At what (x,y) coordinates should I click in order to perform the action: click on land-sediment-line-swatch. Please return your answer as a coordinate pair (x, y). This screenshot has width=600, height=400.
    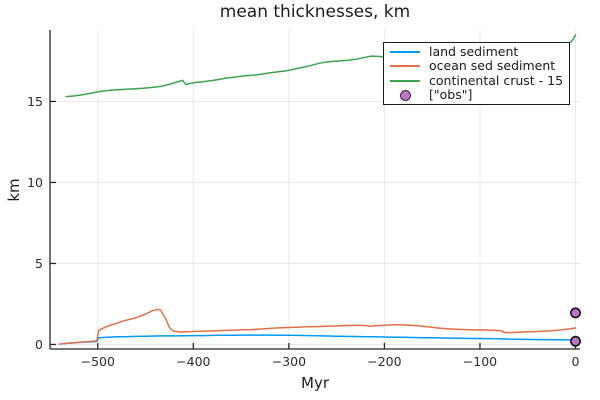
    Looking at the image, I should click on (405, 51).